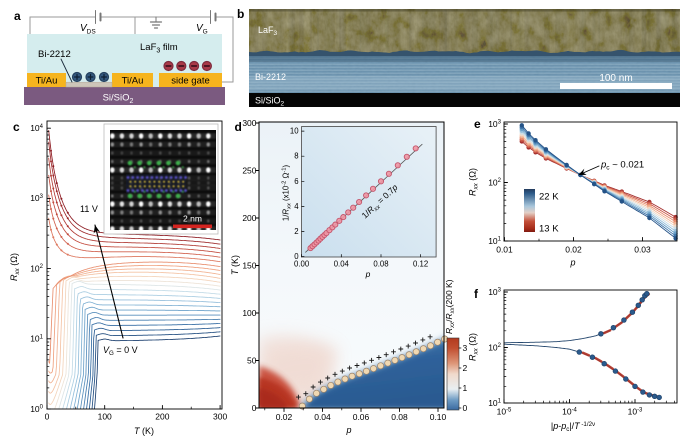  Describe the element at coordinates (89, 209) in the screenshot. I see `svg-text: 11 V` at that location.